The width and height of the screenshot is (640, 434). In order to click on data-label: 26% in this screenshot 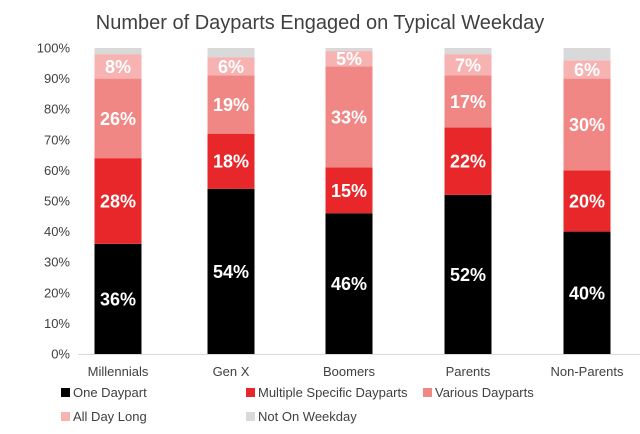, I will do `click(118, 119)`.